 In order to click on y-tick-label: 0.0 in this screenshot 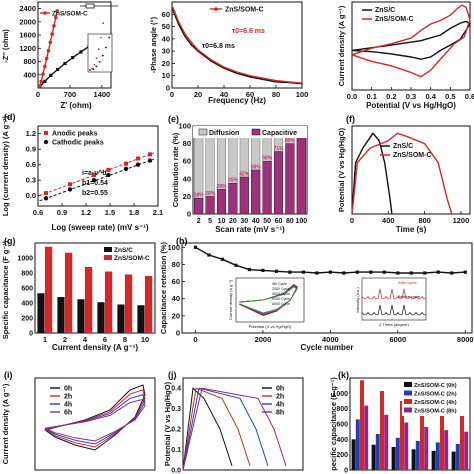, I will do `click(176, 471)`.